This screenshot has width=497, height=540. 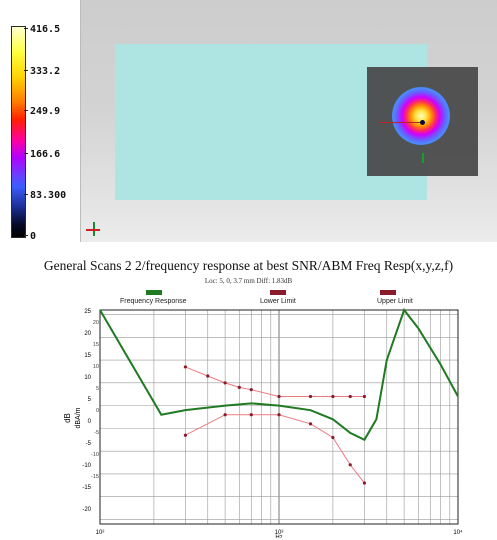 I want to click on probe-scan-region, so click(x=422, y=121).